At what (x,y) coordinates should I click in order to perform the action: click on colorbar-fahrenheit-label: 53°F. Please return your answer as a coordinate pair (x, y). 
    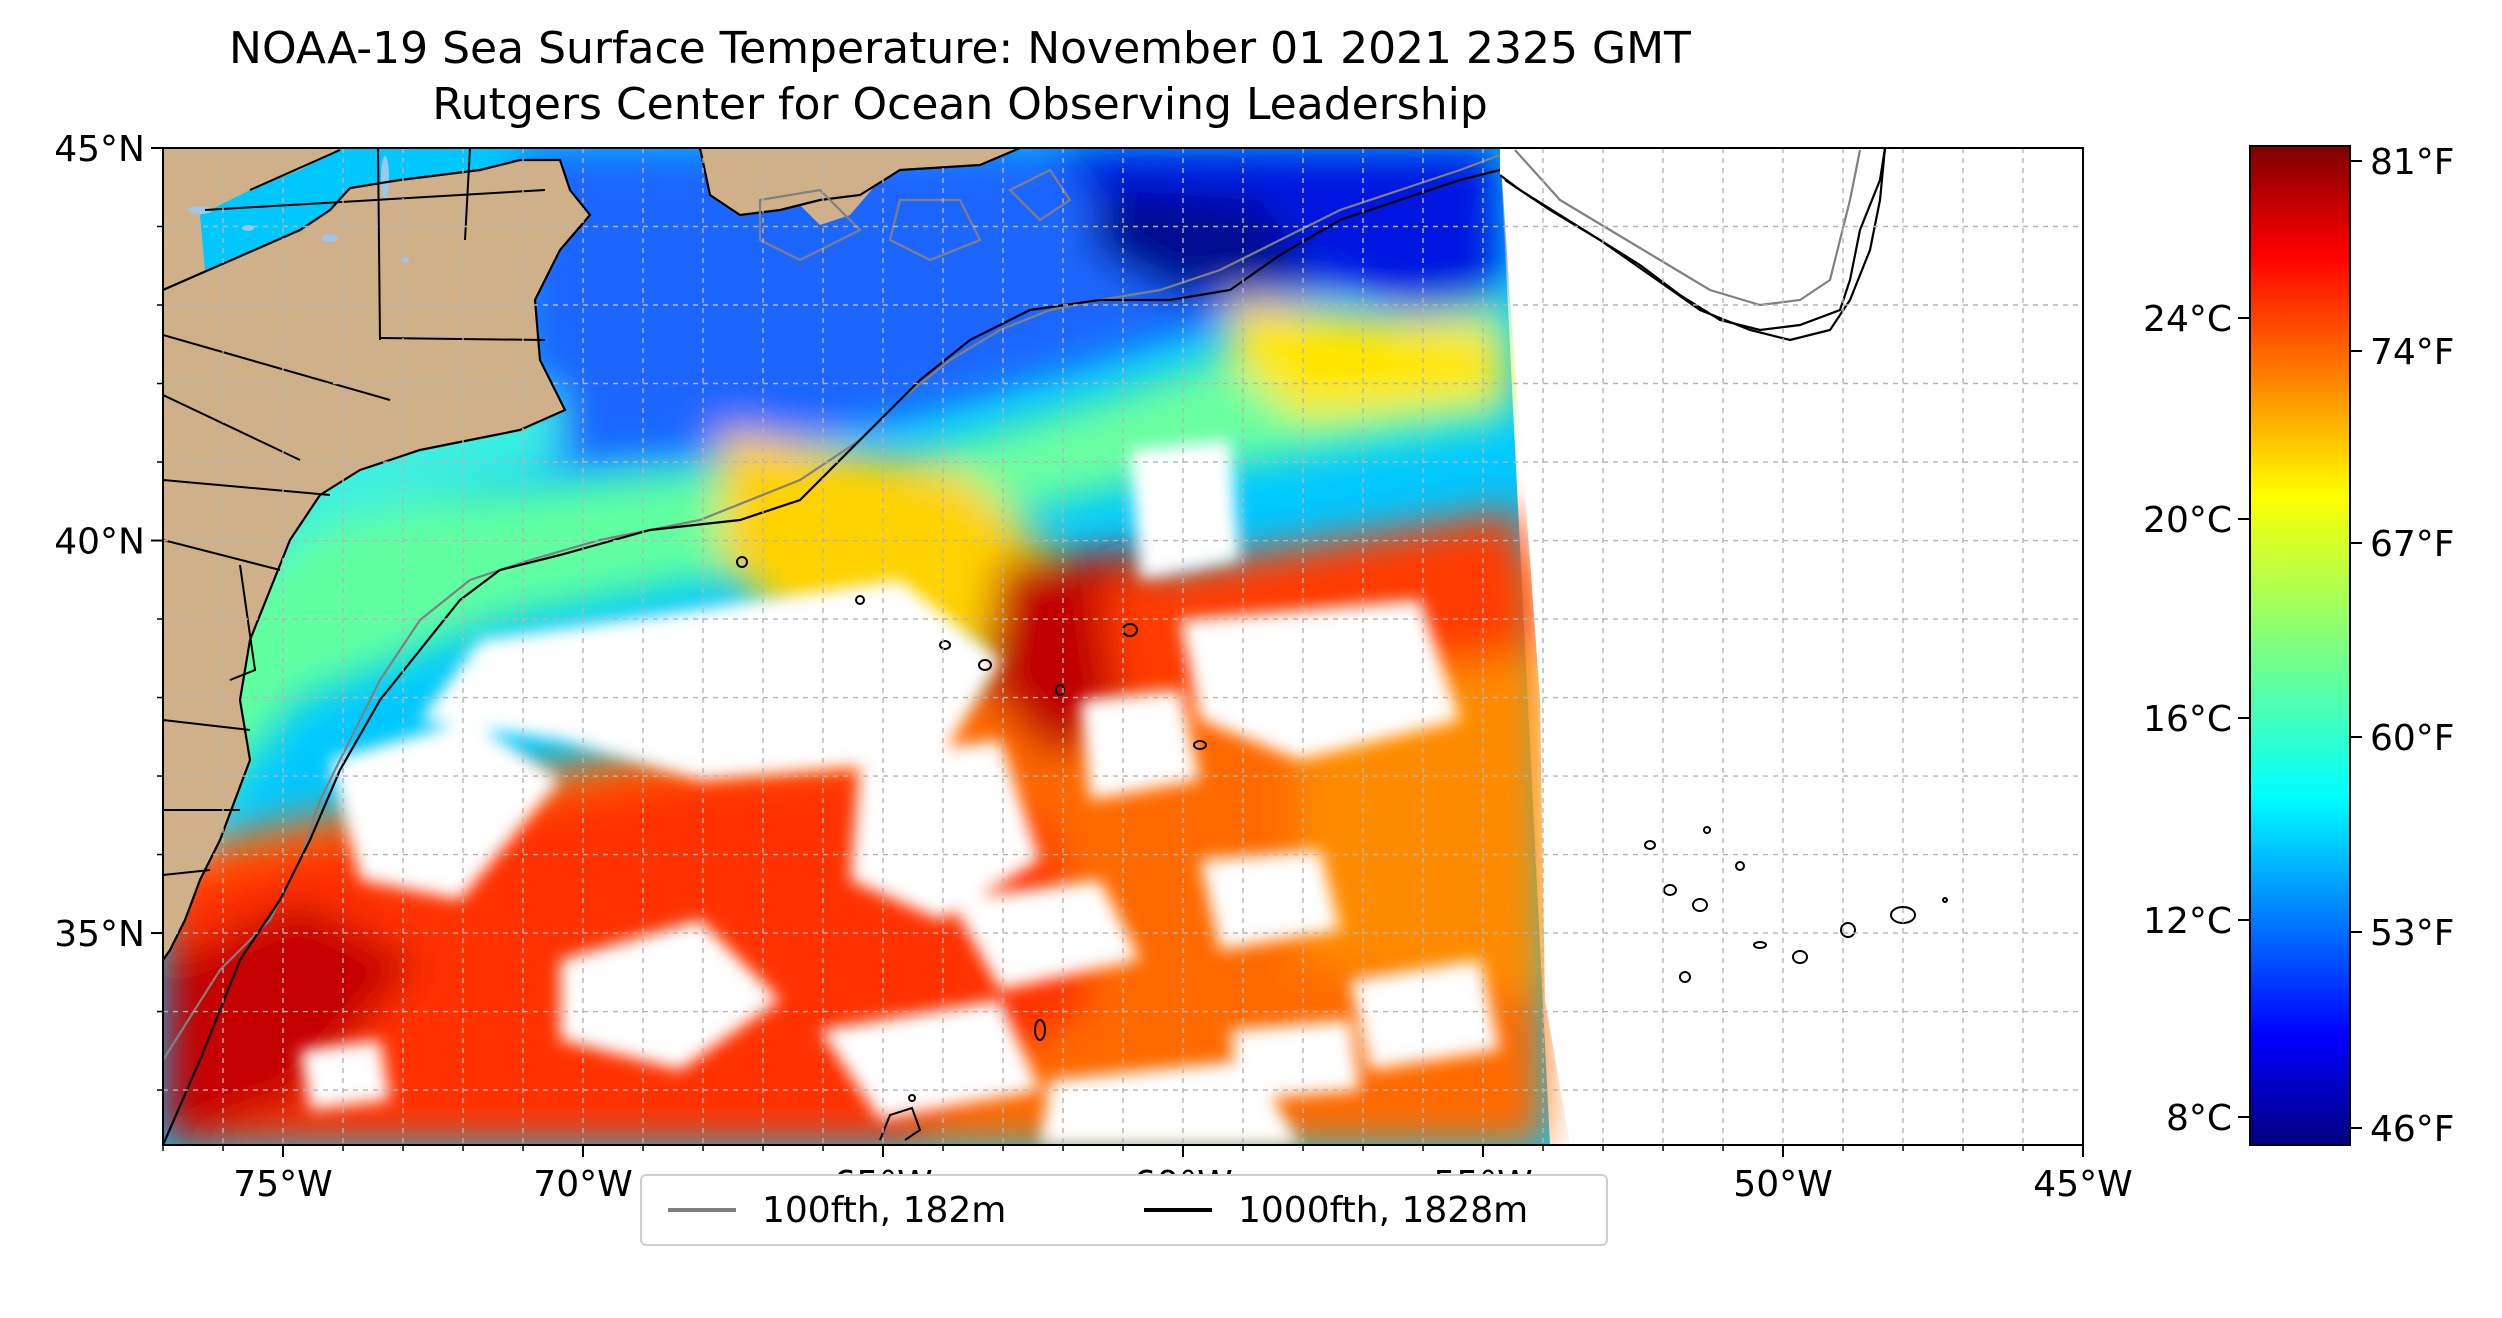
    Looking at the image, I should click on (2412, 933).